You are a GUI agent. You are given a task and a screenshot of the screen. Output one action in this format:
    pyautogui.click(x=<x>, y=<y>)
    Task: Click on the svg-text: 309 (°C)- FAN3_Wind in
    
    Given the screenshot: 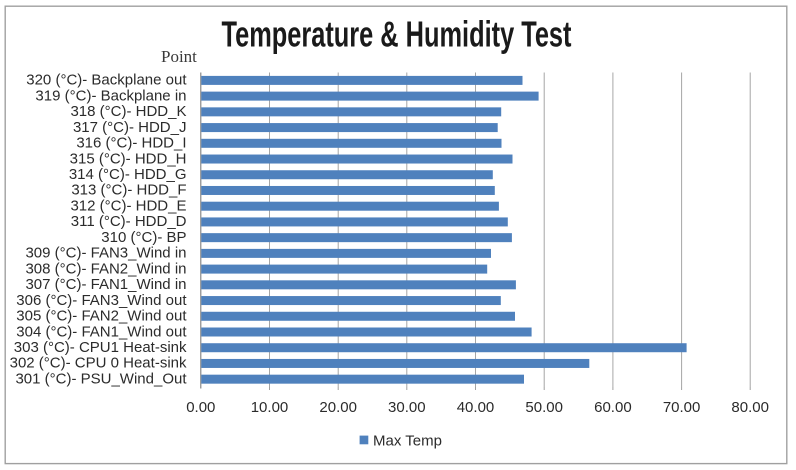 What is the action you would take?
    pyautogui.click(x=105, y=253)
    